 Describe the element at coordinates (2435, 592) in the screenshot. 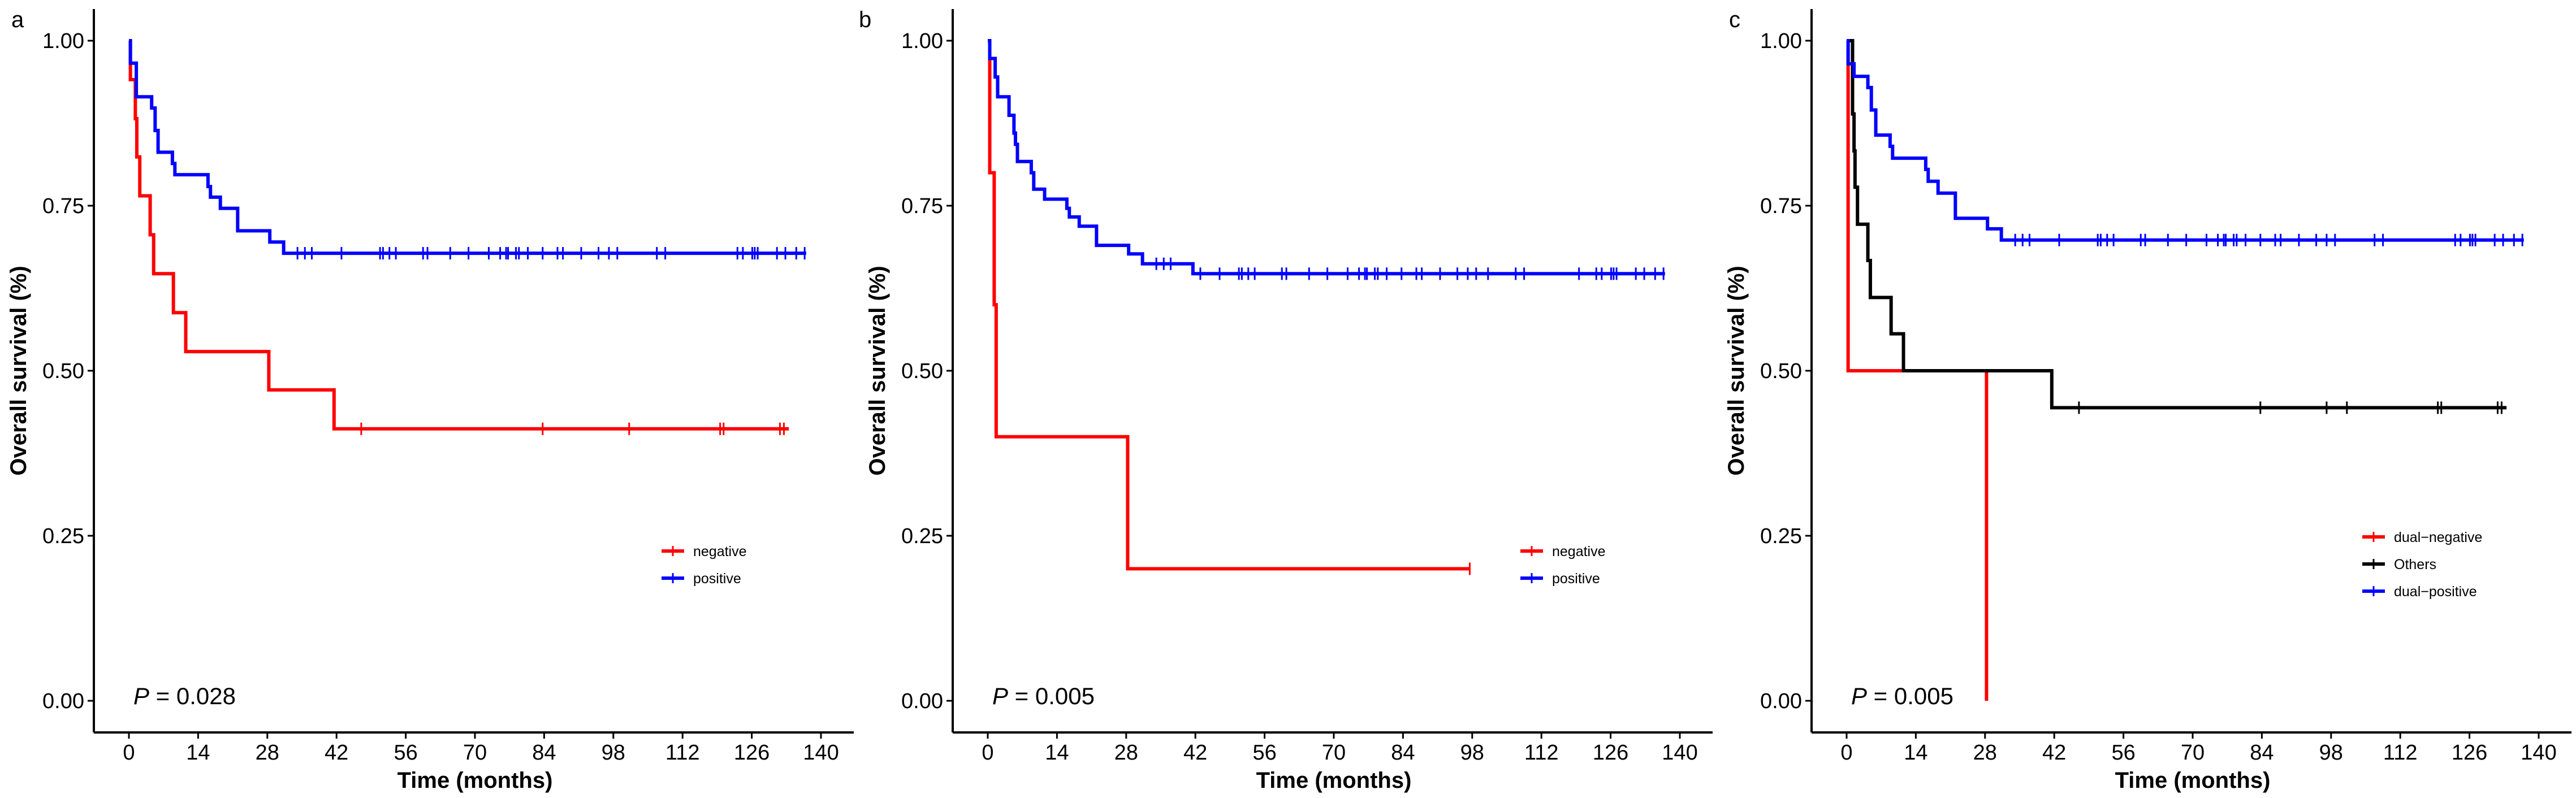

I see `legend-label: dual−positive` at that location.